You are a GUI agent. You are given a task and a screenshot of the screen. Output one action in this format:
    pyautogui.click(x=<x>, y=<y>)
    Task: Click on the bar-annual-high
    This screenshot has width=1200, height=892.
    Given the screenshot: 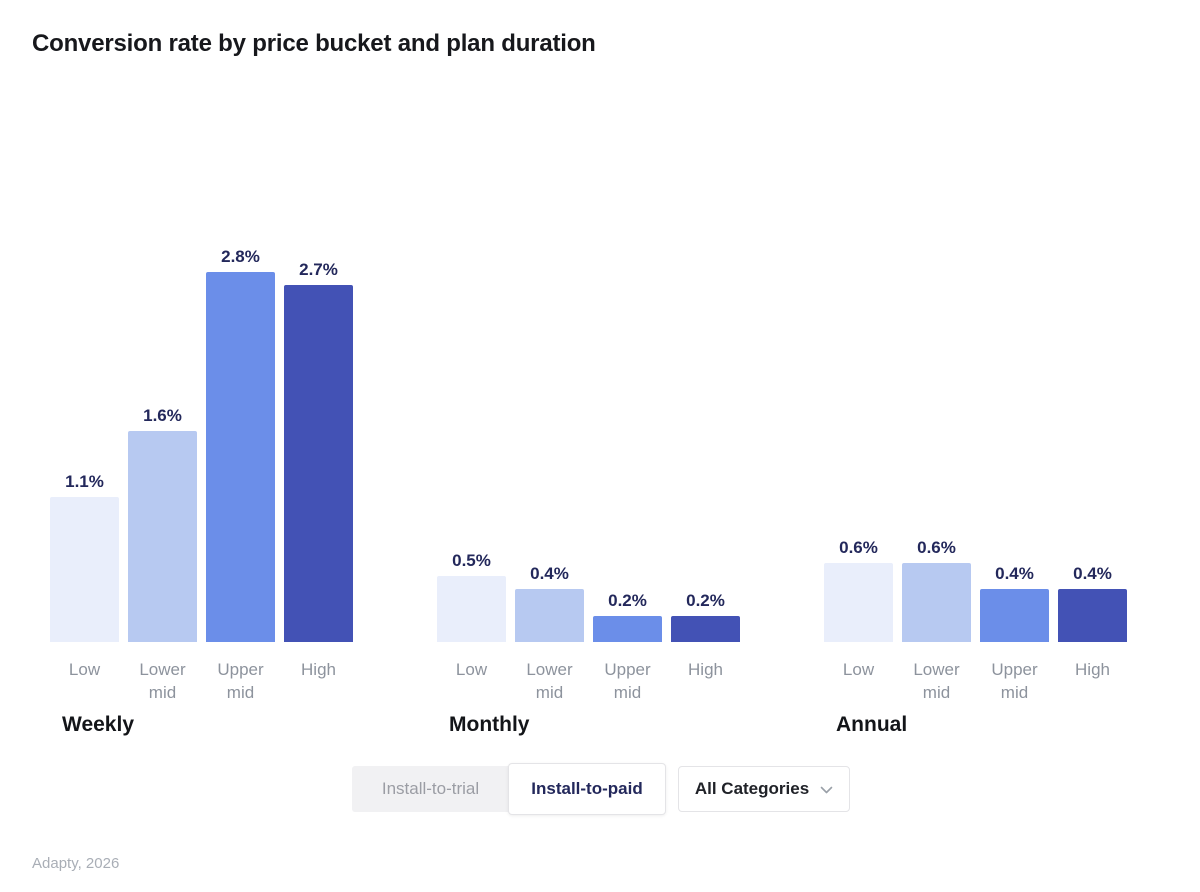 What is the action you would take?
    pyautogui.click(x=1092, y=615)
    